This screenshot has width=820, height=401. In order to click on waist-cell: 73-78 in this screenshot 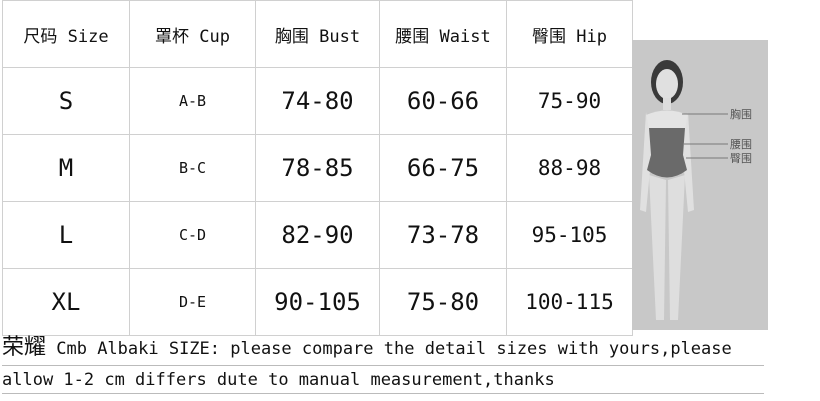, I will do `click(443, 235)`.